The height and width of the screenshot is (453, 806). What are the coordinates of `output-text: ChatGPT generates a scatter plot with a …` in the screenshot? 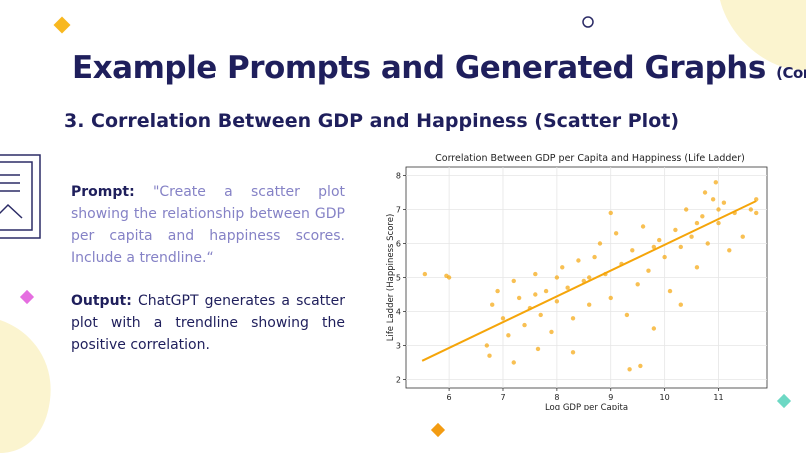 It's located at (208, 323).